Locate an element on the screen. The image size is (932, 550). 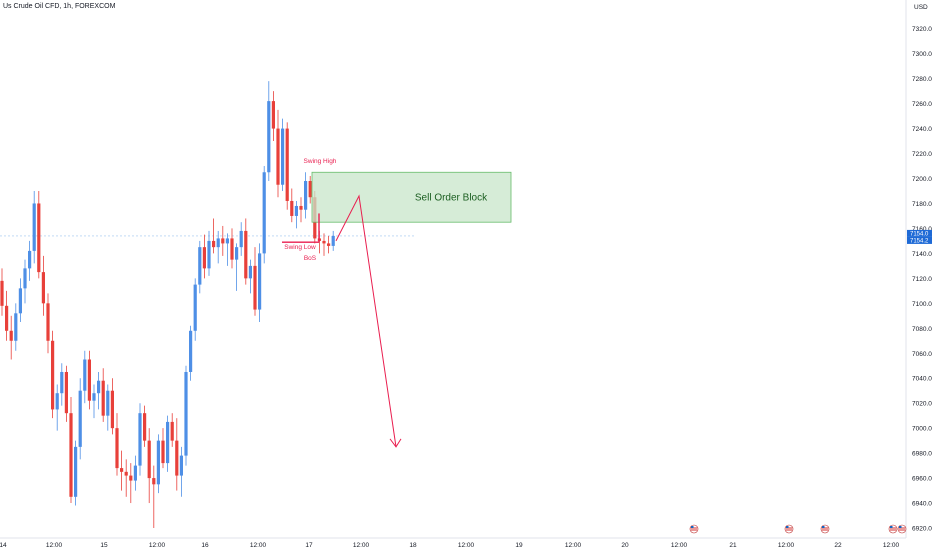
y-tick-label: 7240.0 is located at coordinates (922, 129).